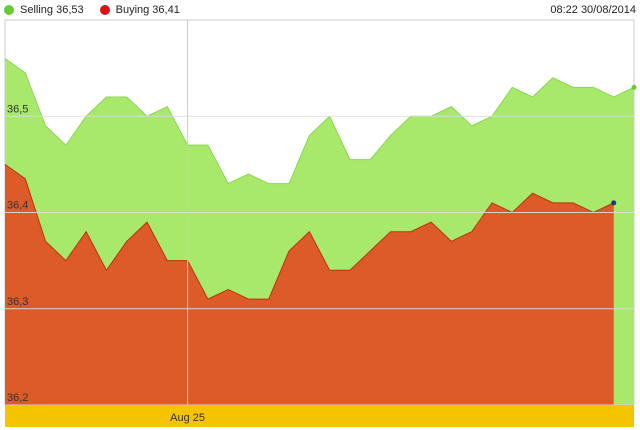 The image size is (640, 430). I want to click on x-tick-label: Aug 25, so click(187, 418).